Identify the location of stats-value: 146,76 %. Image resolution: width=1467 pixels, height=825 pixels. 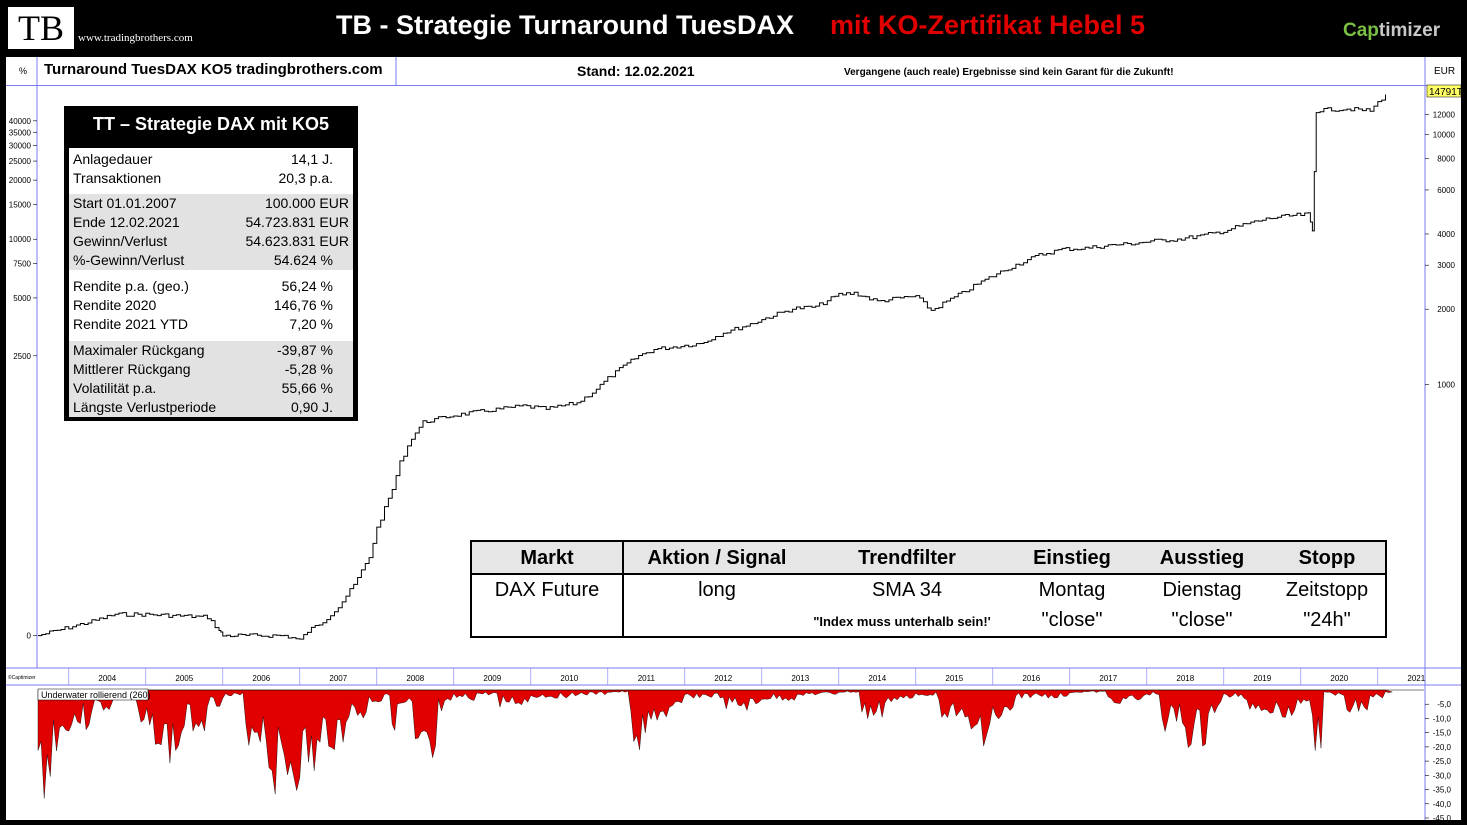
(303, 305).